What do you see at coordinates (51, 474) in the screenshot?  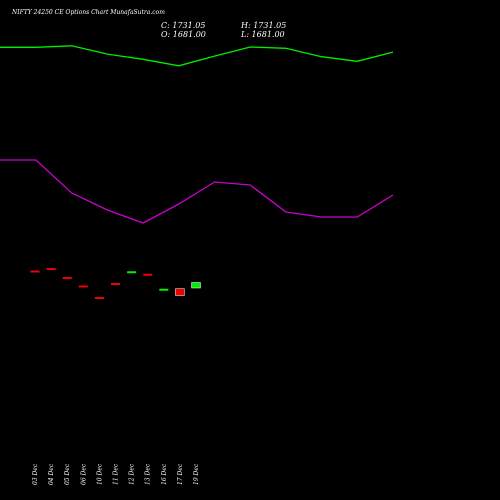 I see `x-tick-label: 04 Dec` at bounding box center [51, 474].